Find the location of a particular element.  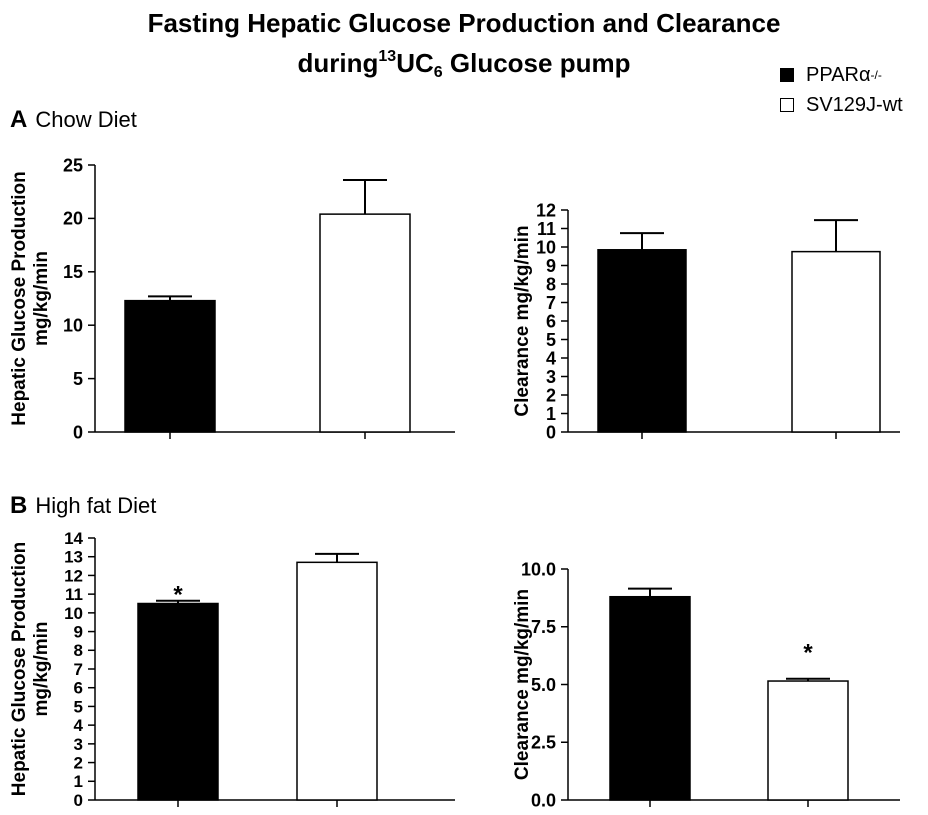

chart4-y-axis-label: Clearance mg/kg/min is located at coordinates (522, 684).